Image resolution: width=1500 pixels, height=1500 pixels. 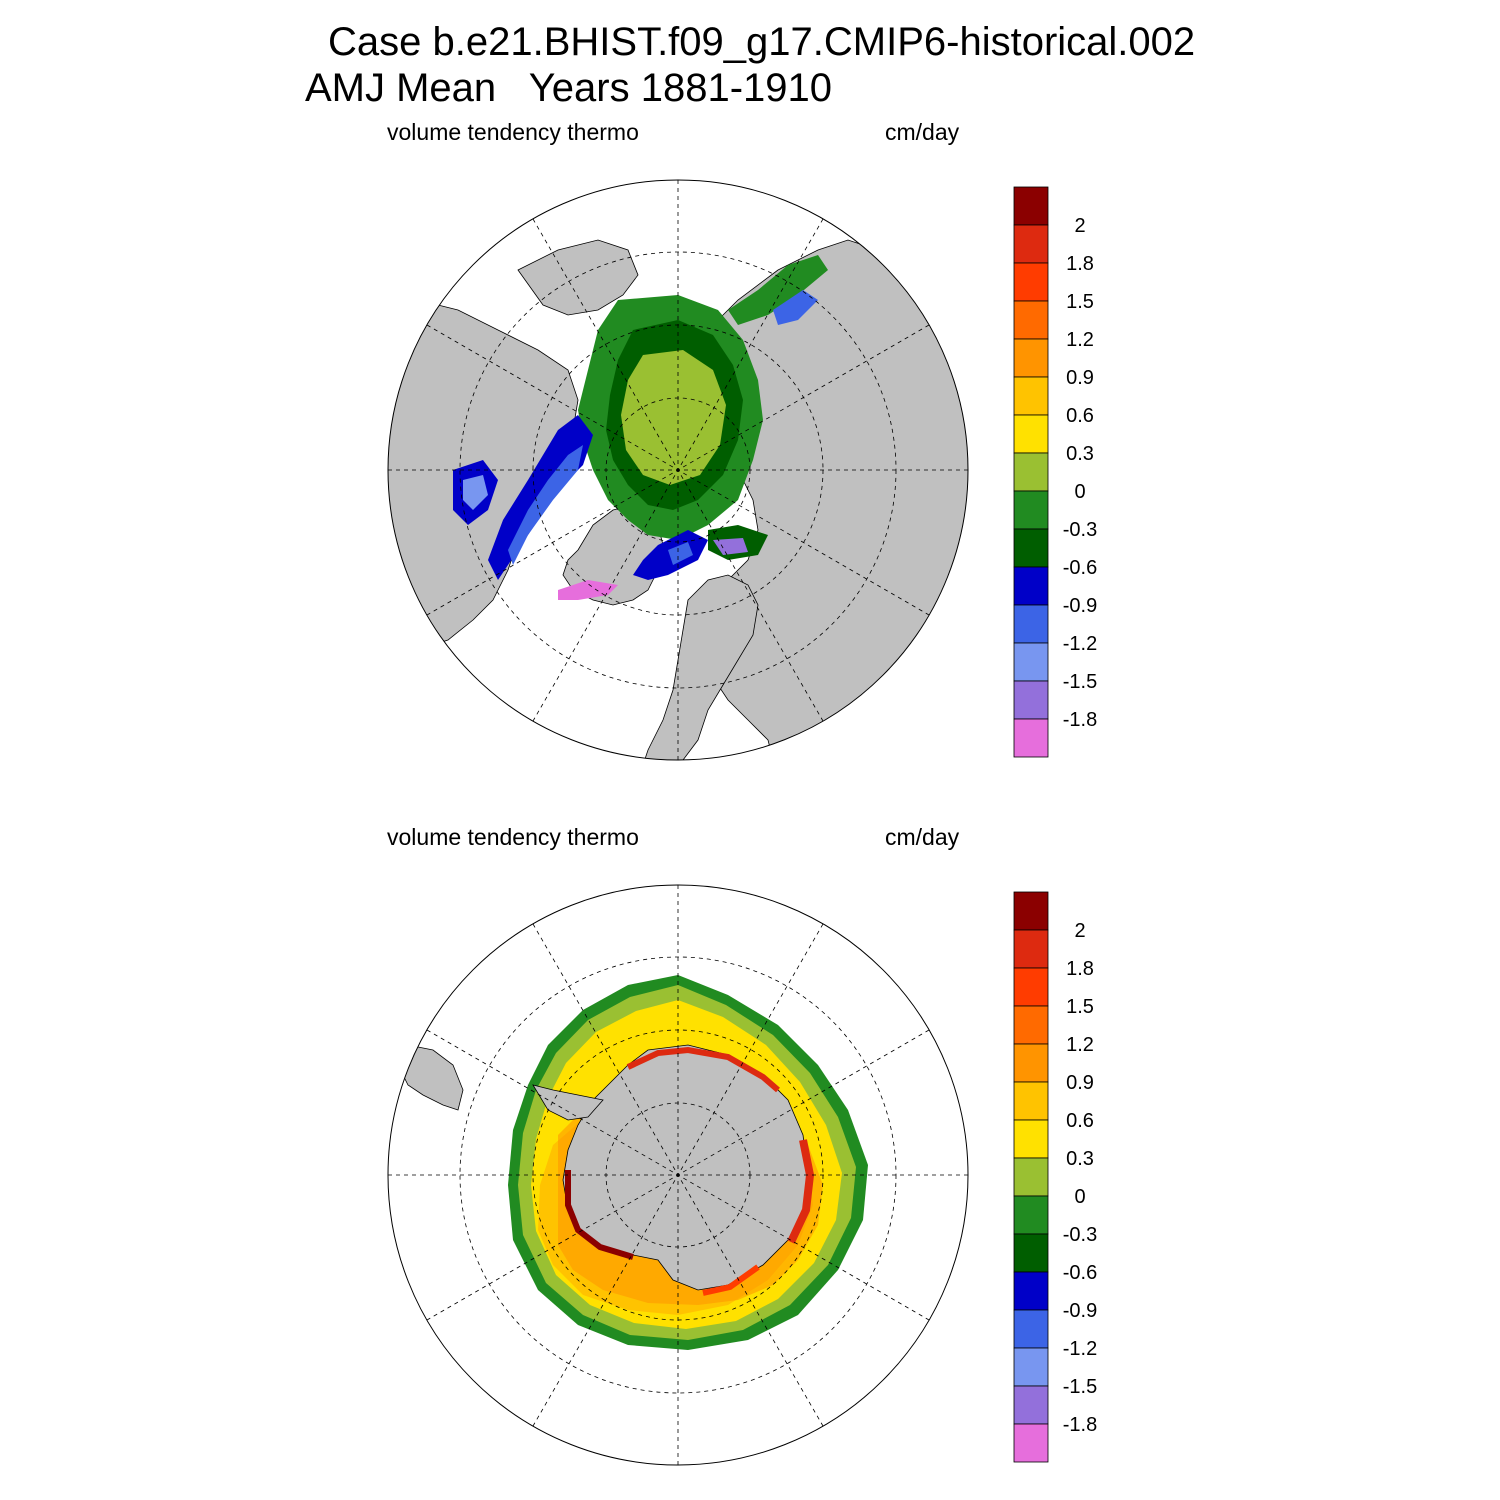 What do you see at coordinates (922, 837) in the screenshot?
I see `panel2-units-label: cm/day` at bounding box center [922, 837].